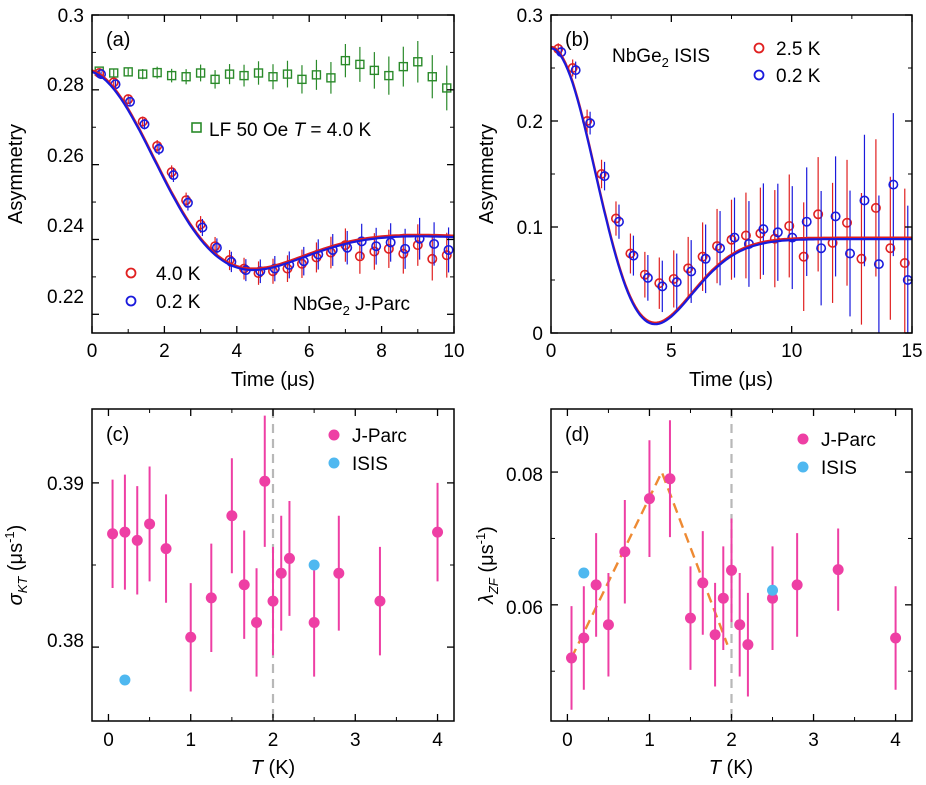  Describe the element at coordinates (759, 75) in the screenshot. I see `legend-marker-0.2K` at that location.